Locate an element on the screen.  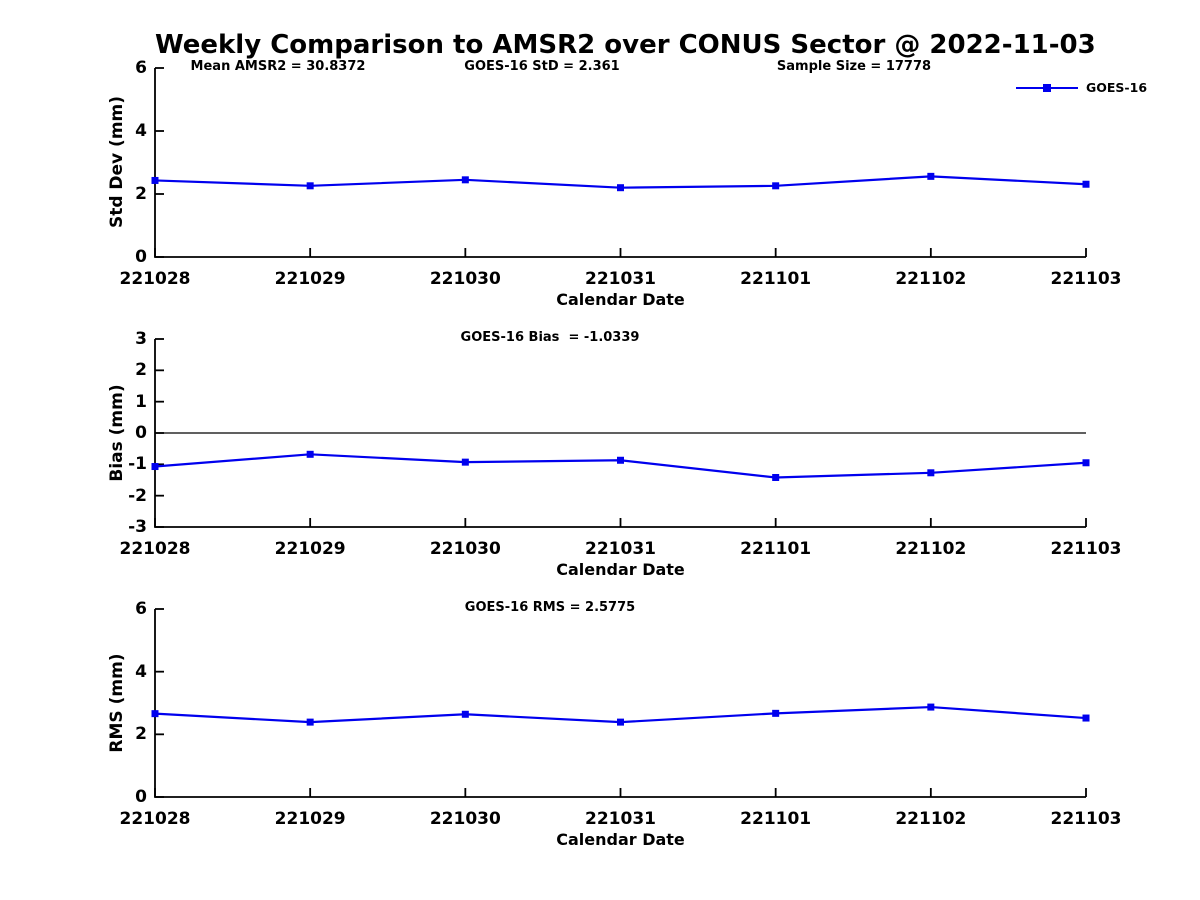
x-tick-label-std-dev: 221102 is located at coordinates (931, 279).